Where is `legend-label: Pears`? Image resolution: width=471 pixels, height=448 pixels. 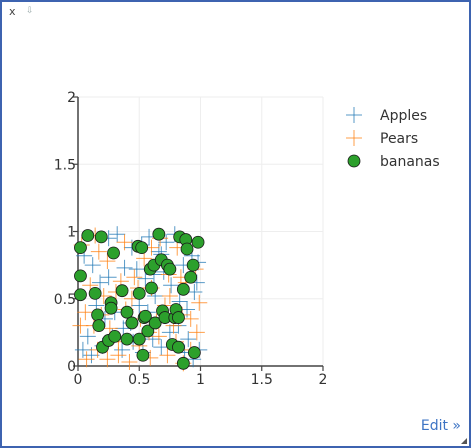 legend-label: Pears is located at coordinates (399, 139).